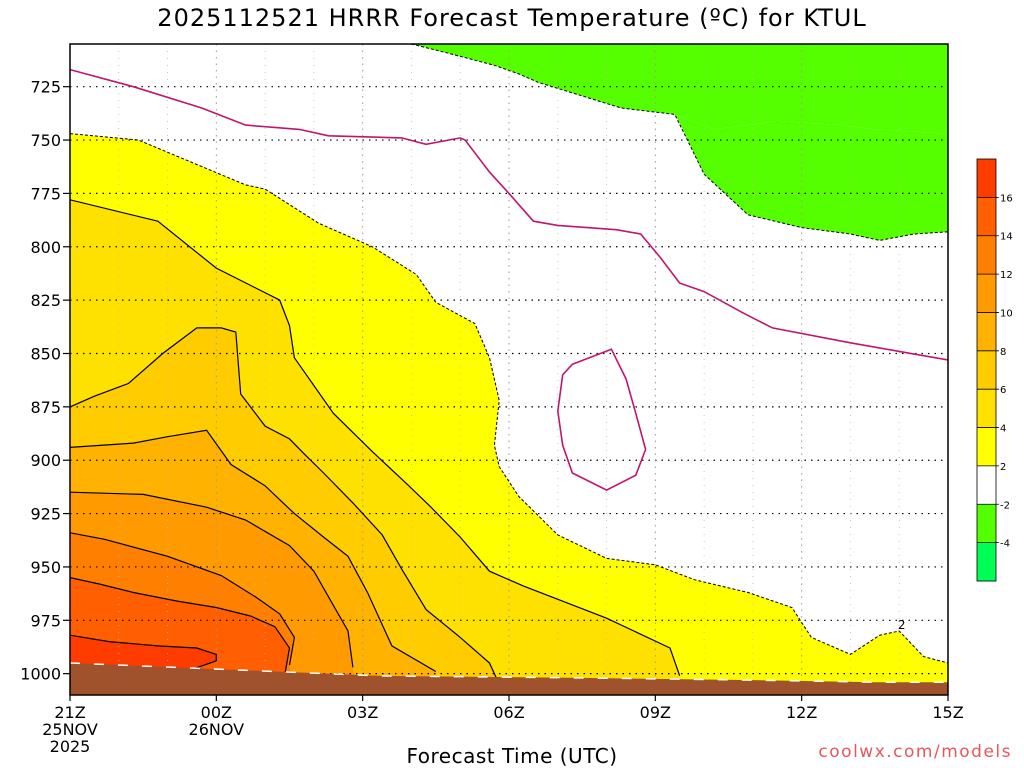 Image resolution: width=1024 pixels, height=768 pixels. I want to click on y-tick-label-3: 800, so click(45, 247).